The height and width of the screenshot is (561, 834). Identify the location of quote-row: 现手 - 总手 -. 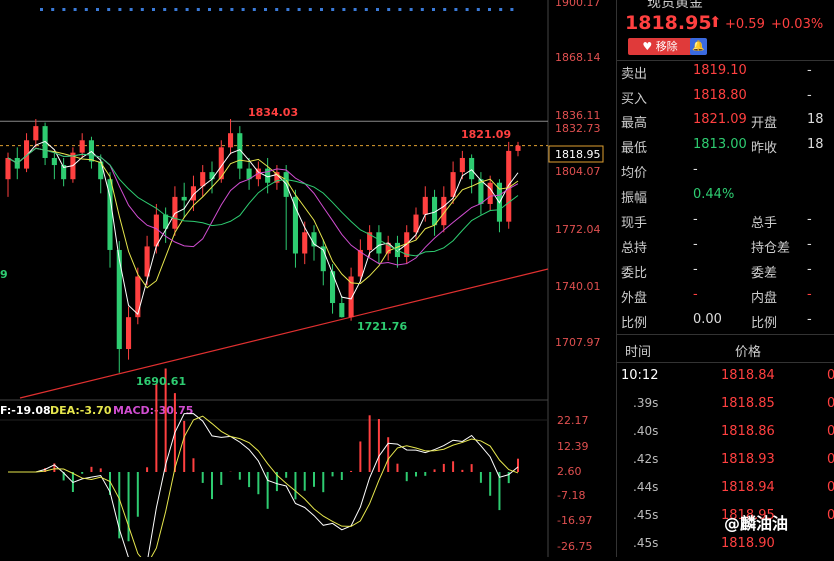
(725, 223).